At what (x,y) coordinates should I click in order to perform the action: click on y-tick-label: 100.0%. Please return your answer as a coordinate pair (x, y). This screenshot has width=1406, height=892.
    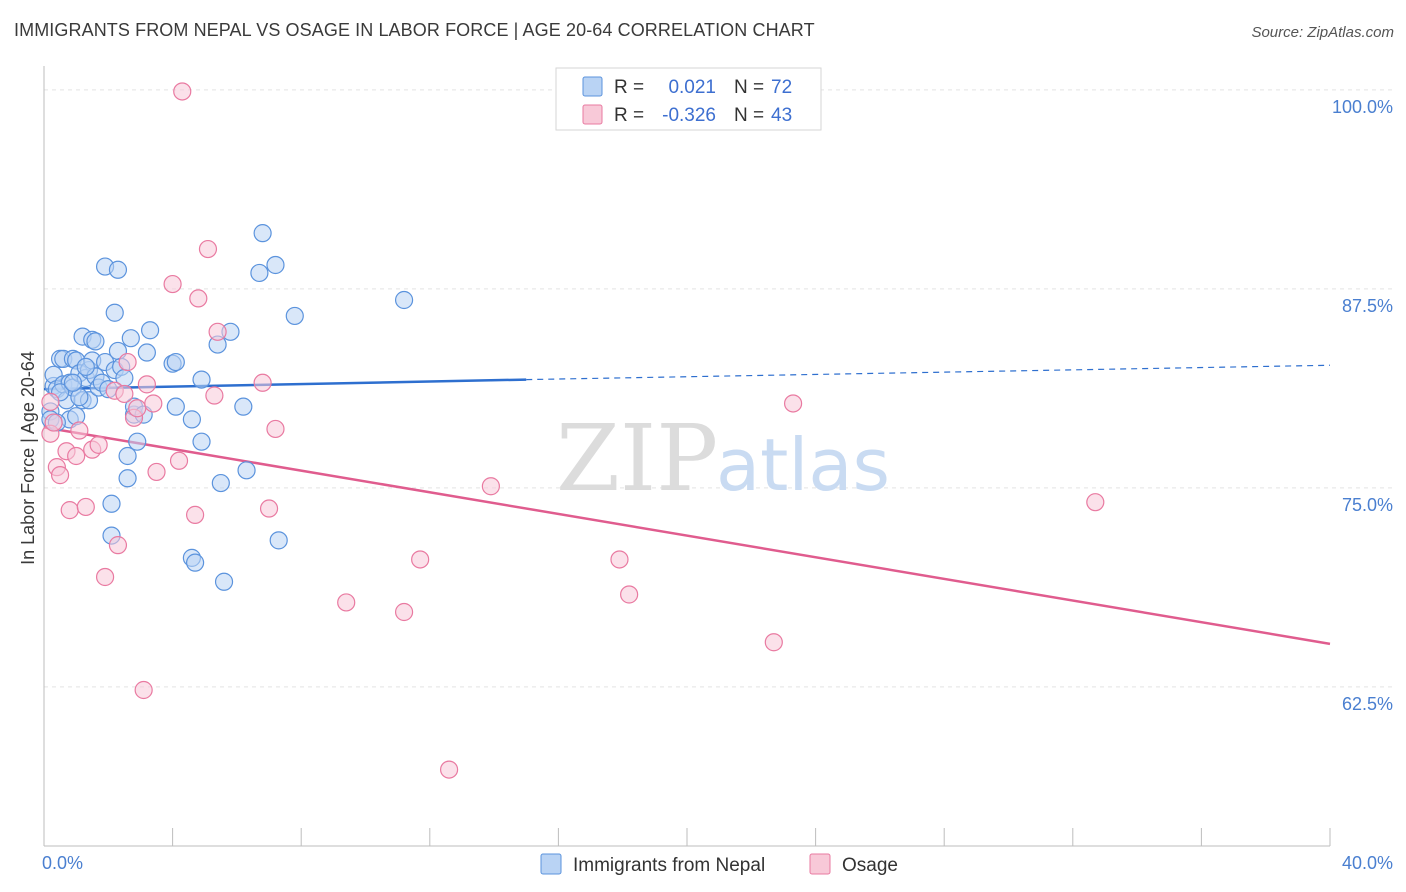
    Looking at the image, I should click on (1362, 107).